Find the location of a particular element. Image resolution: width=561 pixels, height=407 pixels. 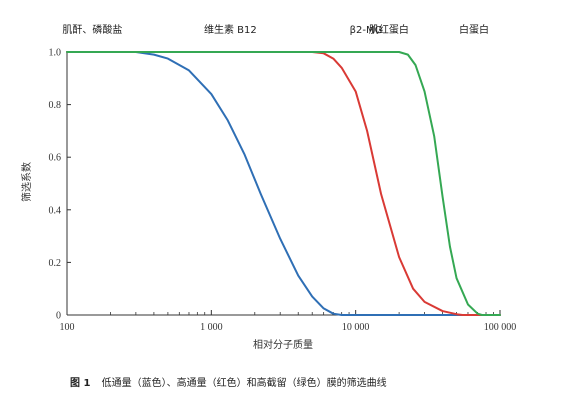

top-label: 维生素 B12 is located at coordinates (230, 29).